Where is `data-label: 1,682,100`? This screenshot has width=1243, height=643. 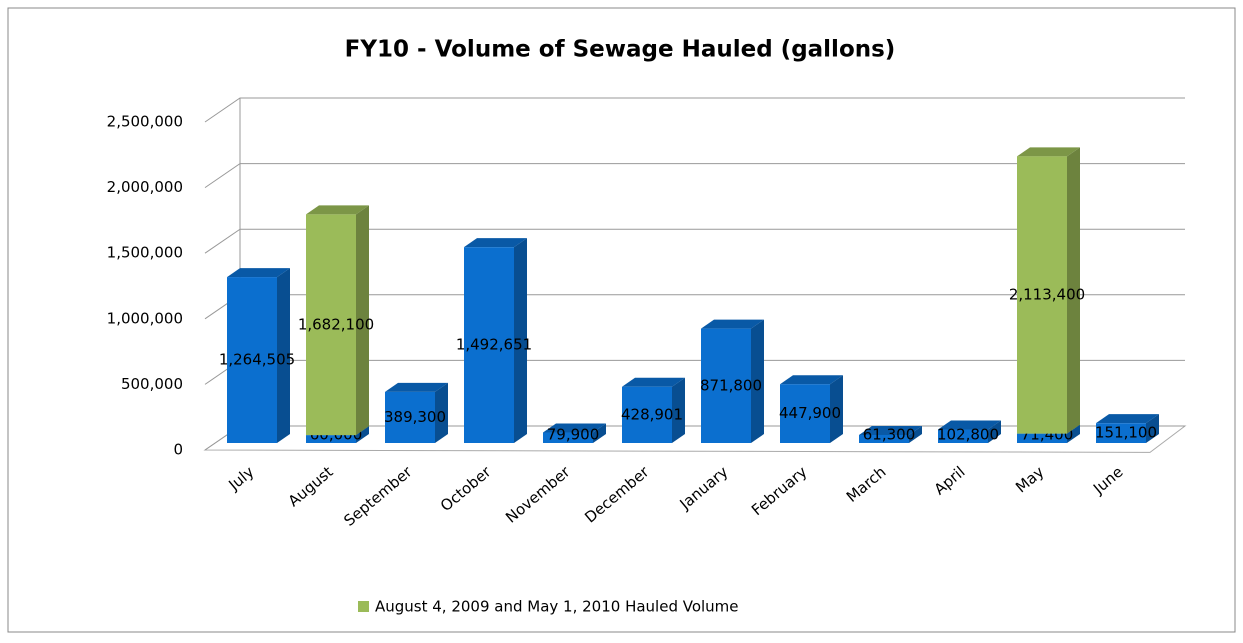
data-label: 1,682,100 is located at coordinates (336, 324).